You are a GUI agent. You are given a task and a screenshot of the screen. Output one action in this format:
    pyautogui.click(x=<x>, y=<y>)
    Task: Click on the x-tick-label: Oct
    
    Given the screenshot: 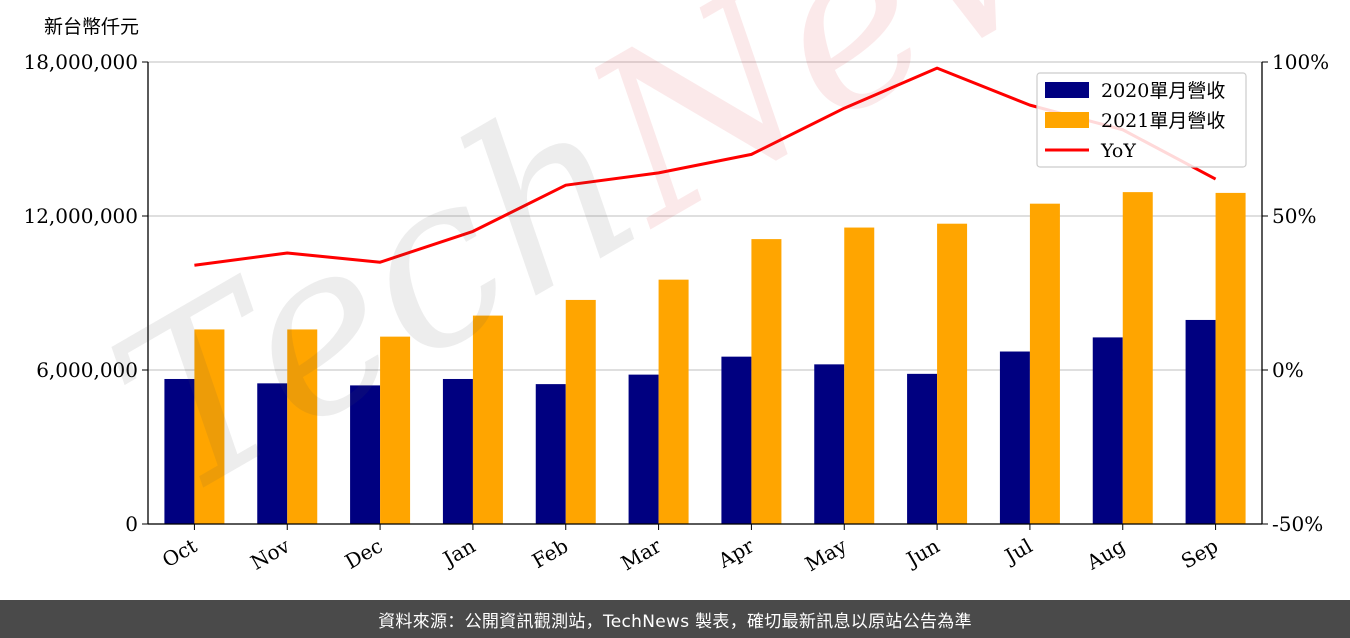 What is the action you would take?
    pyautogui.click(x=179, y=553)
    